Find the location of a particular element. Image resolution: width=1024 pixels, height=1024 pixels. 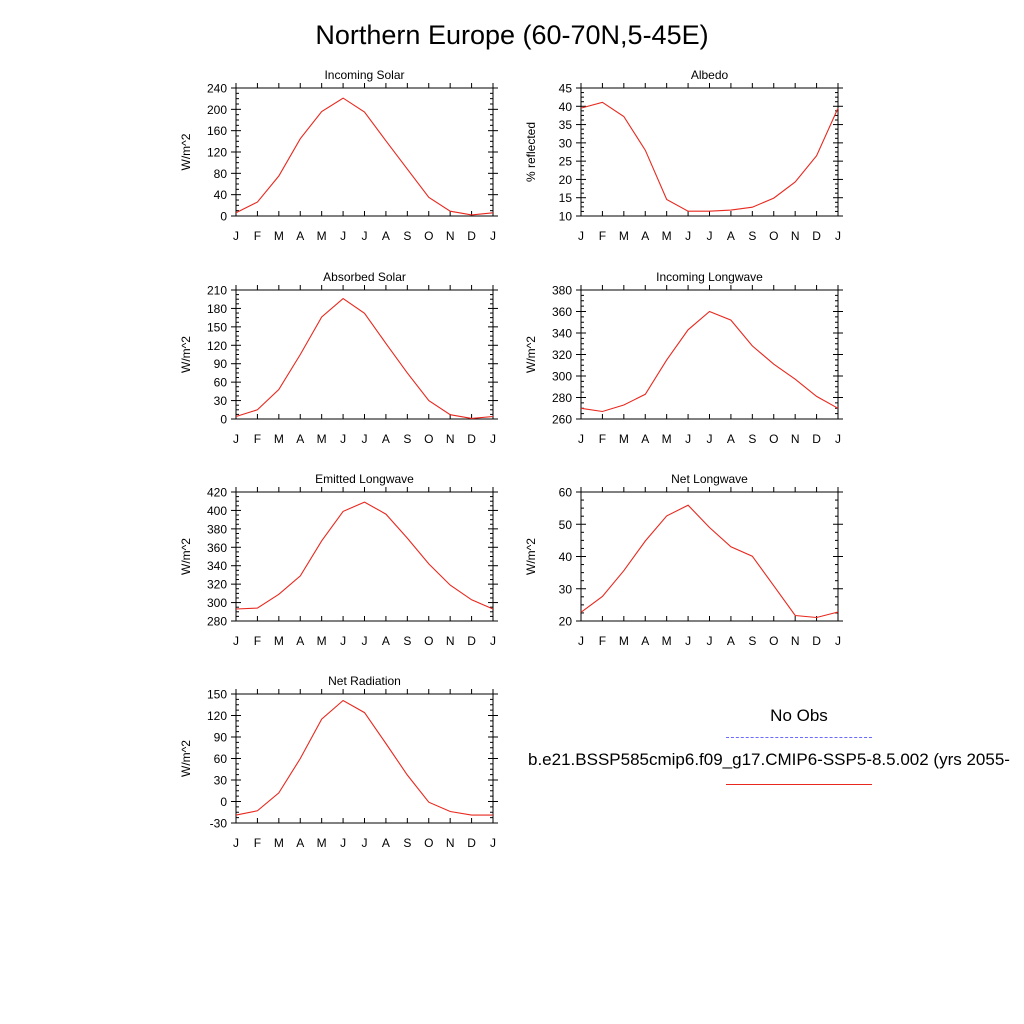

y-tick-label: 340 is located at coordinates (217, 566).